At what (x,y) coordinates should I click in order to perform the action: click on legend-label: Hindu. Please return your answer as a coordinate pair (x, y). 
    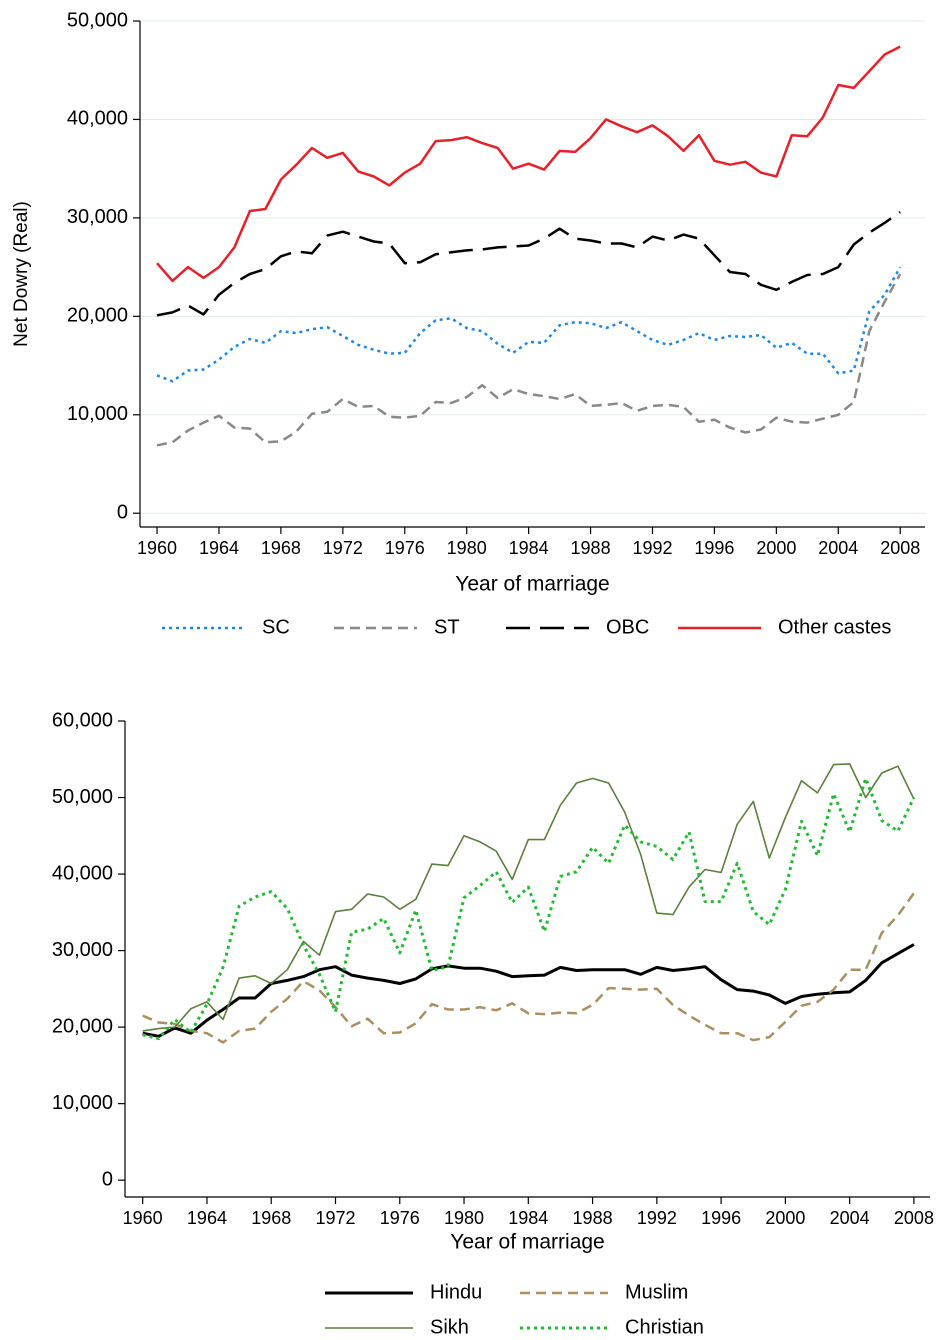
    Looking at the image, I should click on (456, 1292).